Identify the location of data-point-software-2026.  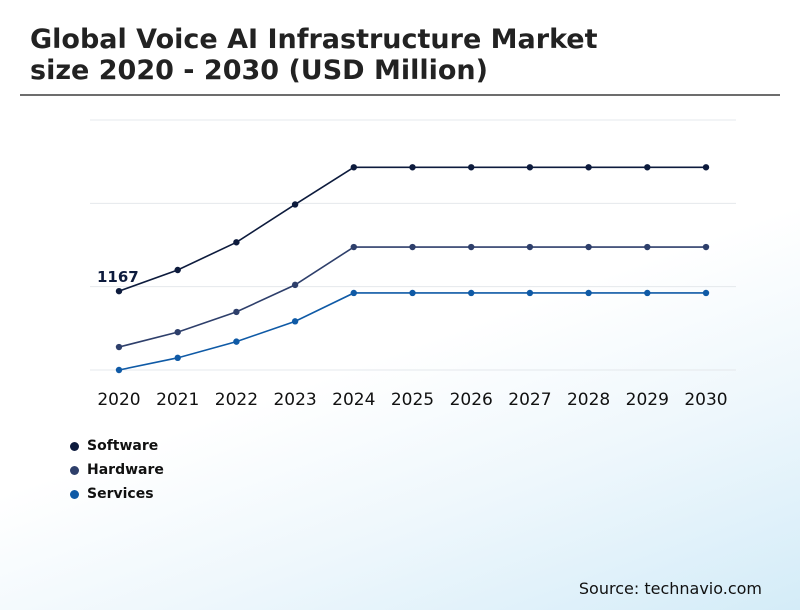
(471, 167).